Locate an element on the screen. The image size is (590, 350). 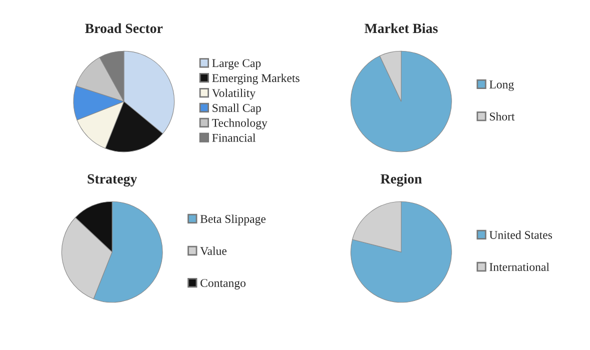
legend-label: International is located at coordinates (520, 267).